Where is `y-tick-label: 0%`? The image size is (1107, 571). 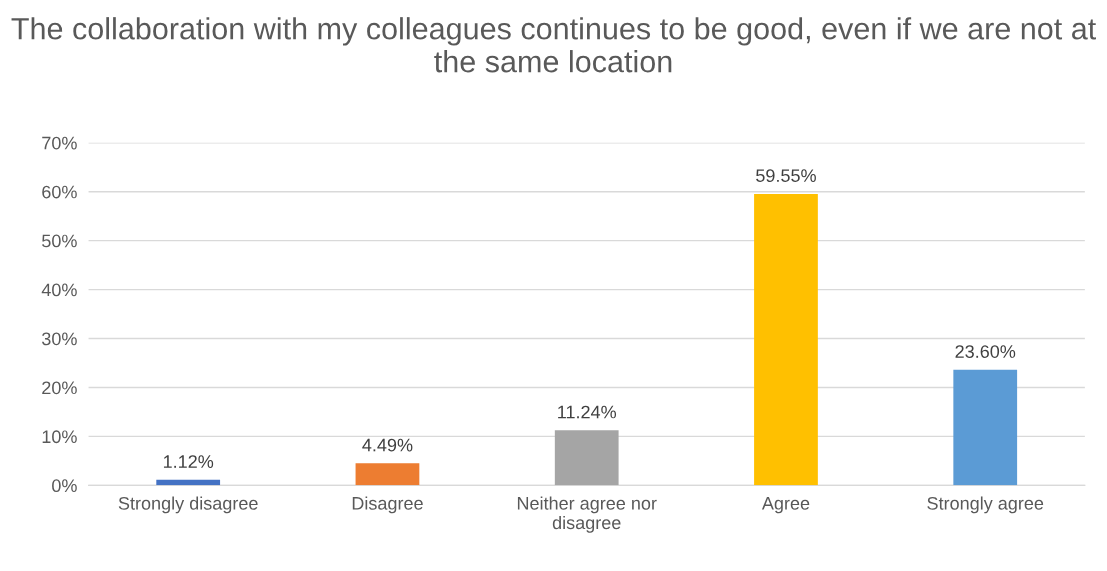
y-tick-label: 0% is located at coordinates (64, 486).